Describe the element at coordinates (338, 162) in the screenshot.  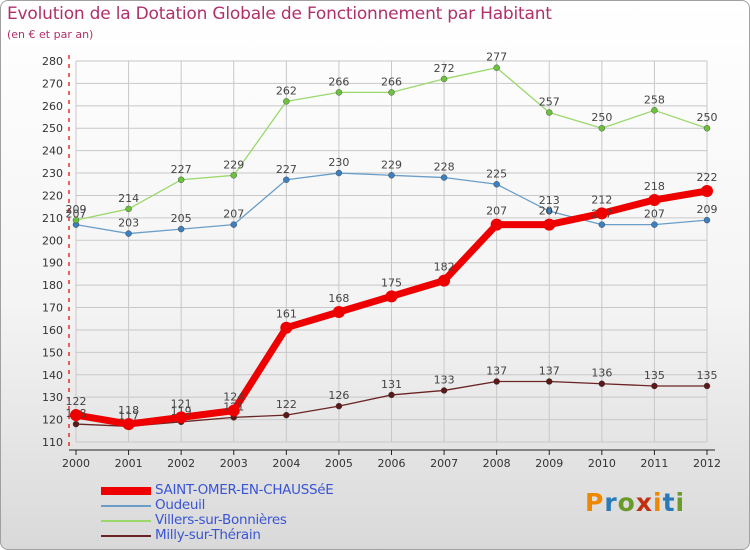
I see `data-label: 230` at that location.